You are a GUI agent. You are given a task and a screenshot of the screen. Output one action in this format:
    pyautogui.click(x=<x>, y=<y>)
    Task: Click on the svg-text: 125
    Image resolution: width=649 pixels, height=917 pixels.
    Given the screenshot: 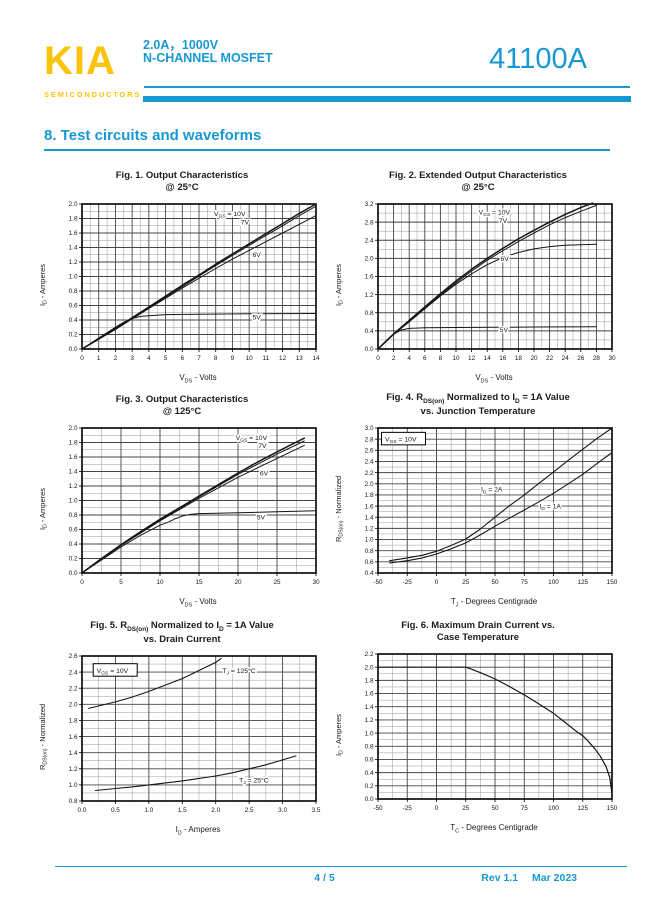 What is the action you would take?
    pyautogui.click(x=582, y=582)
    